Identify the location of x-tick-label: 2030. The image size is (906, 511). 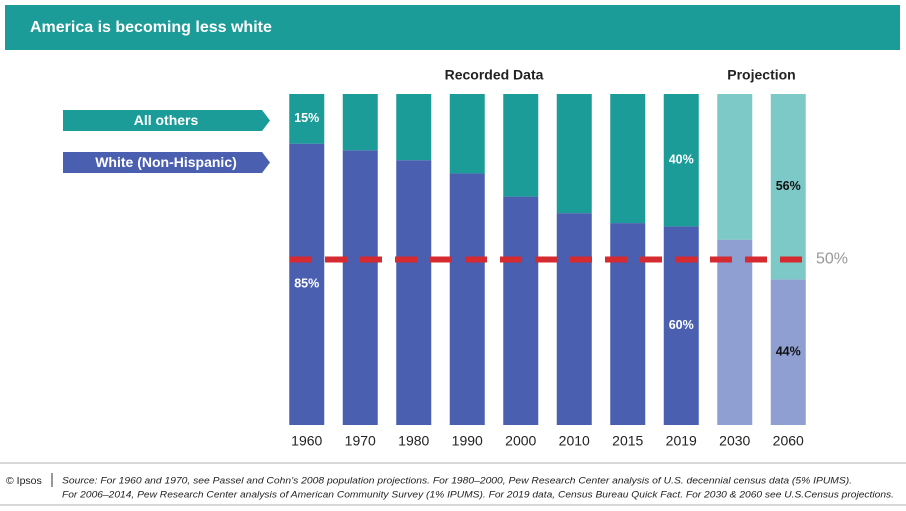
(734, 441).